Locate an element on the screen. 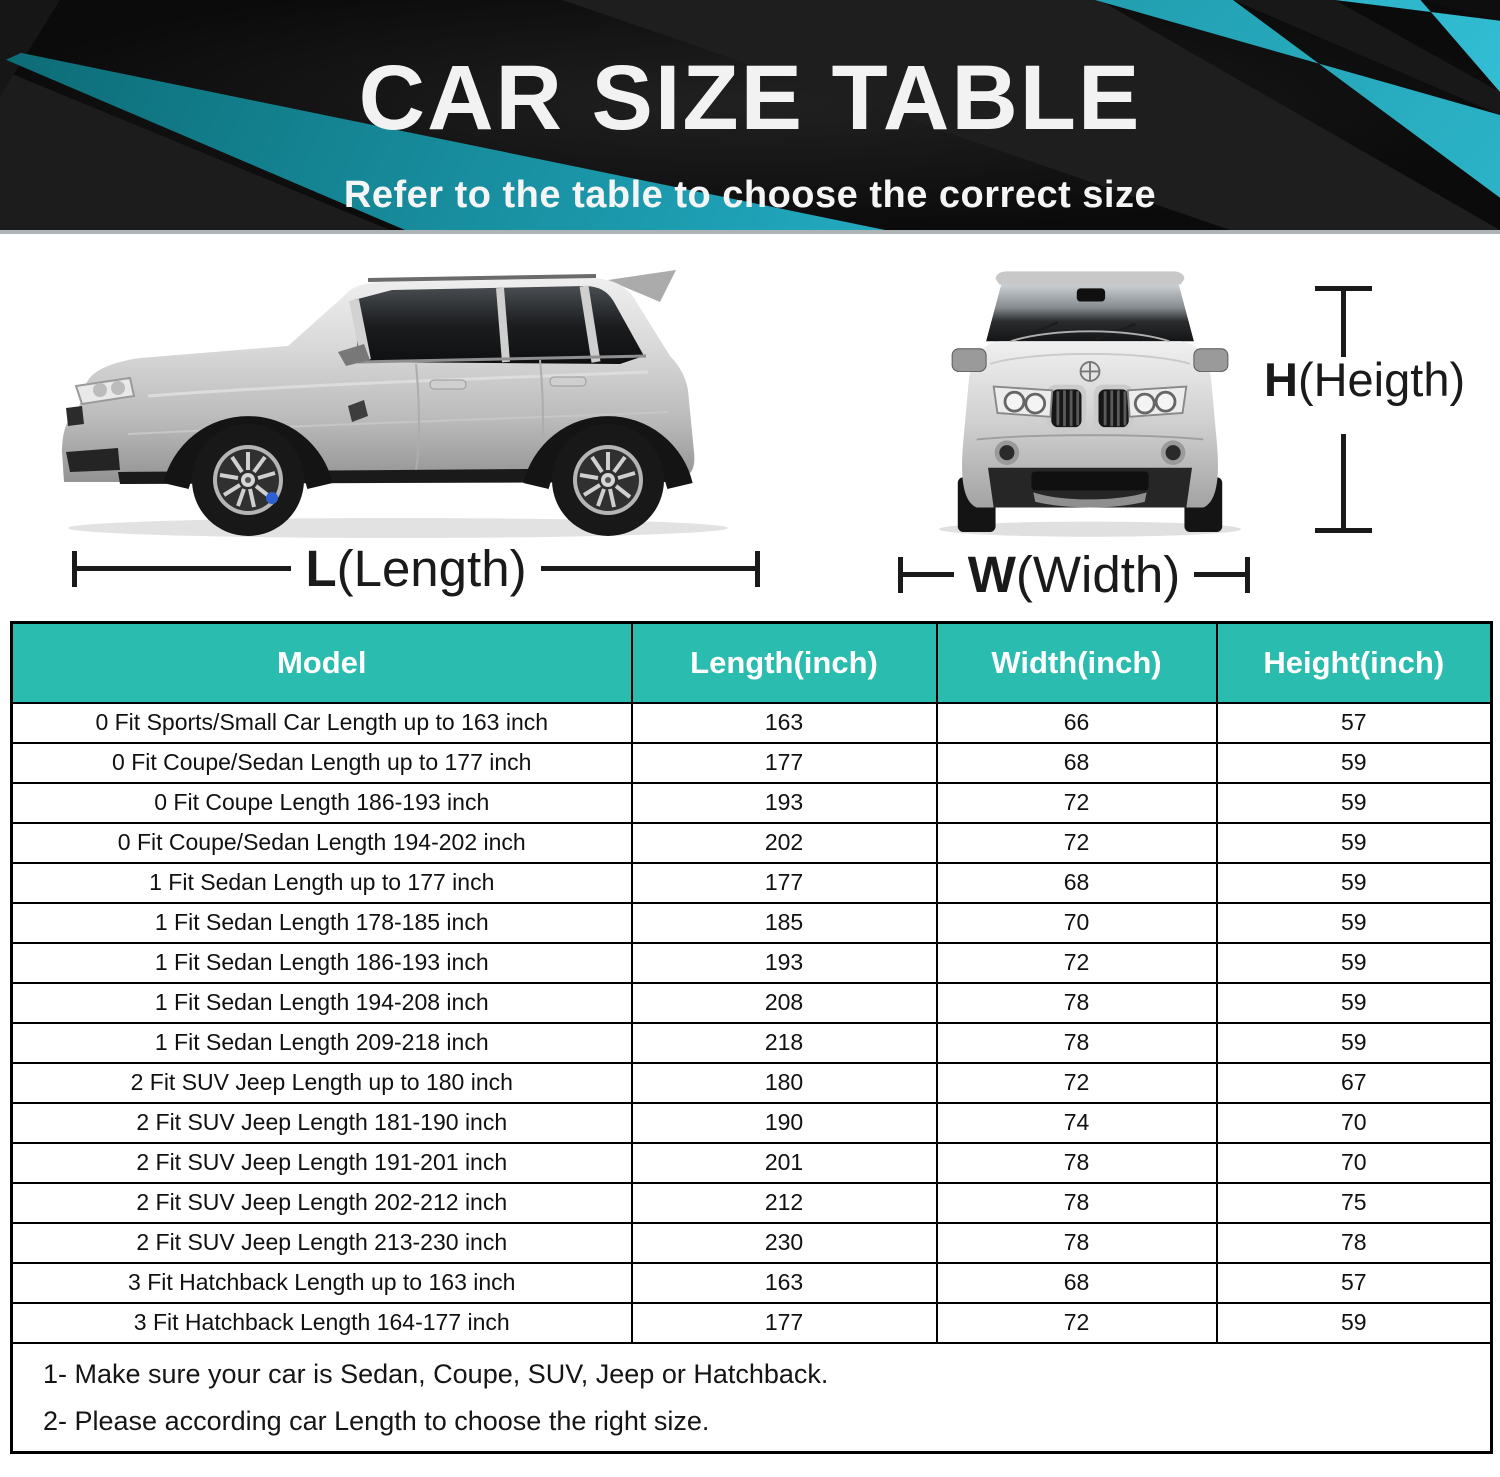  windshield is located at coordinates (1090, 313).